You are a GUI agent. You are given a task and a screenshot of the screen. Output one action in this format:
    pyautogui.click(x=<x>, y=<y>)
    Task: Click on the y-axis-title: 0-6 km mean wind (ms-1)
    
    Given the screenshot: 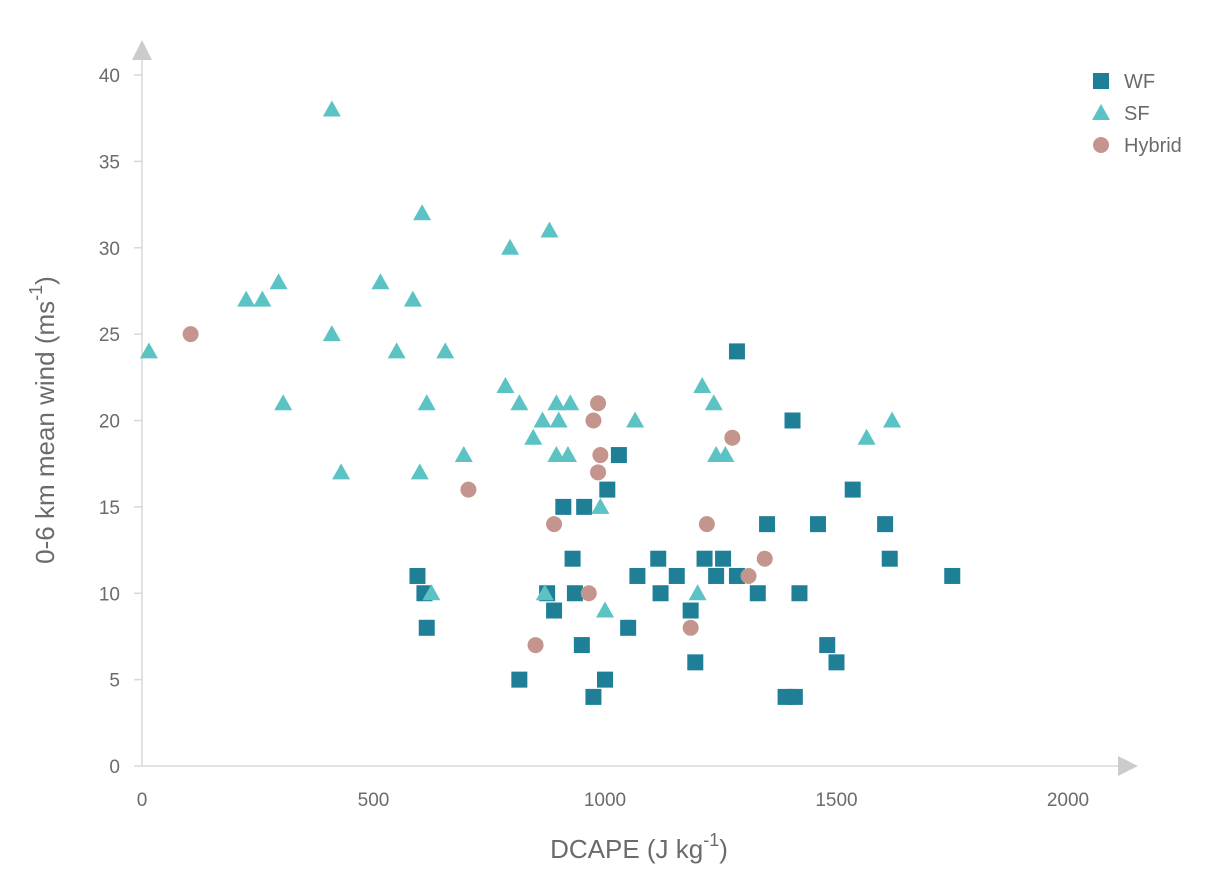 What is the action you would take?
    pyautogui.click(x=43, y=420)
    